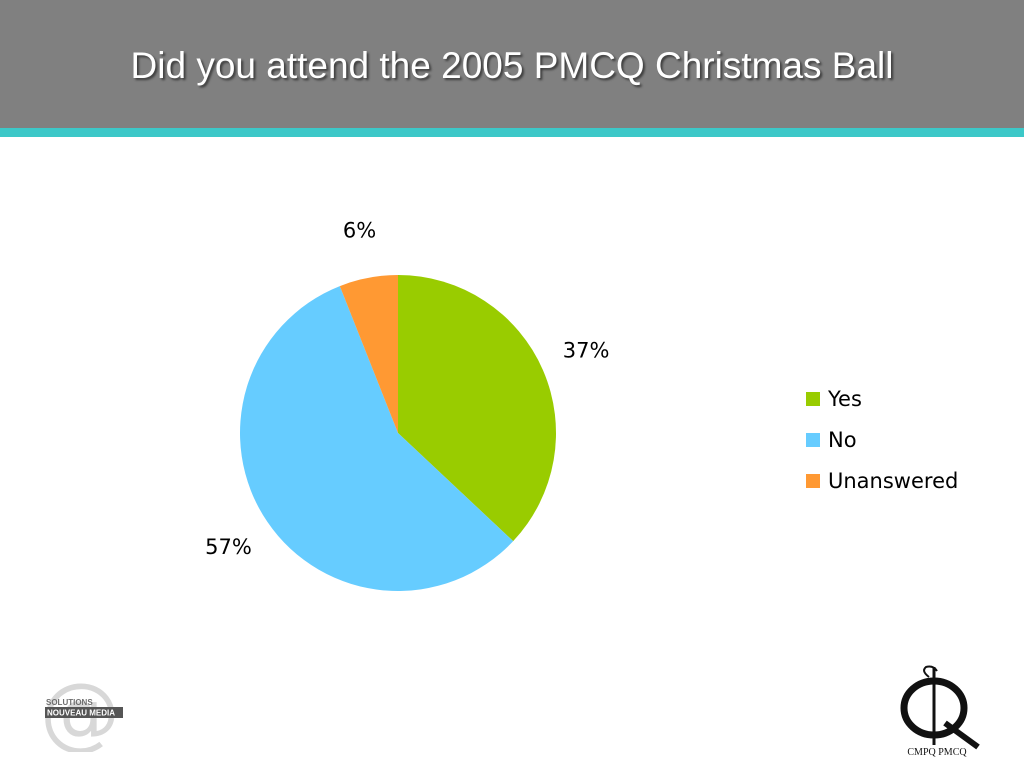 This screenshot has height=768, width=1024. I want to click on legend-item-no: No, so click(906, 439).